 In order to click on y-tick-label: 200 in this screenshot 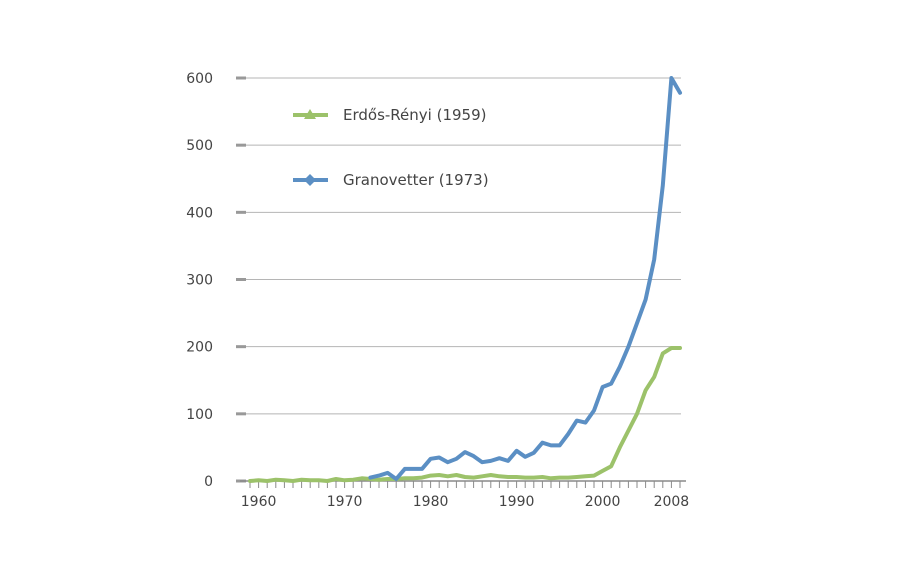, I will do `click(199, 348)`.